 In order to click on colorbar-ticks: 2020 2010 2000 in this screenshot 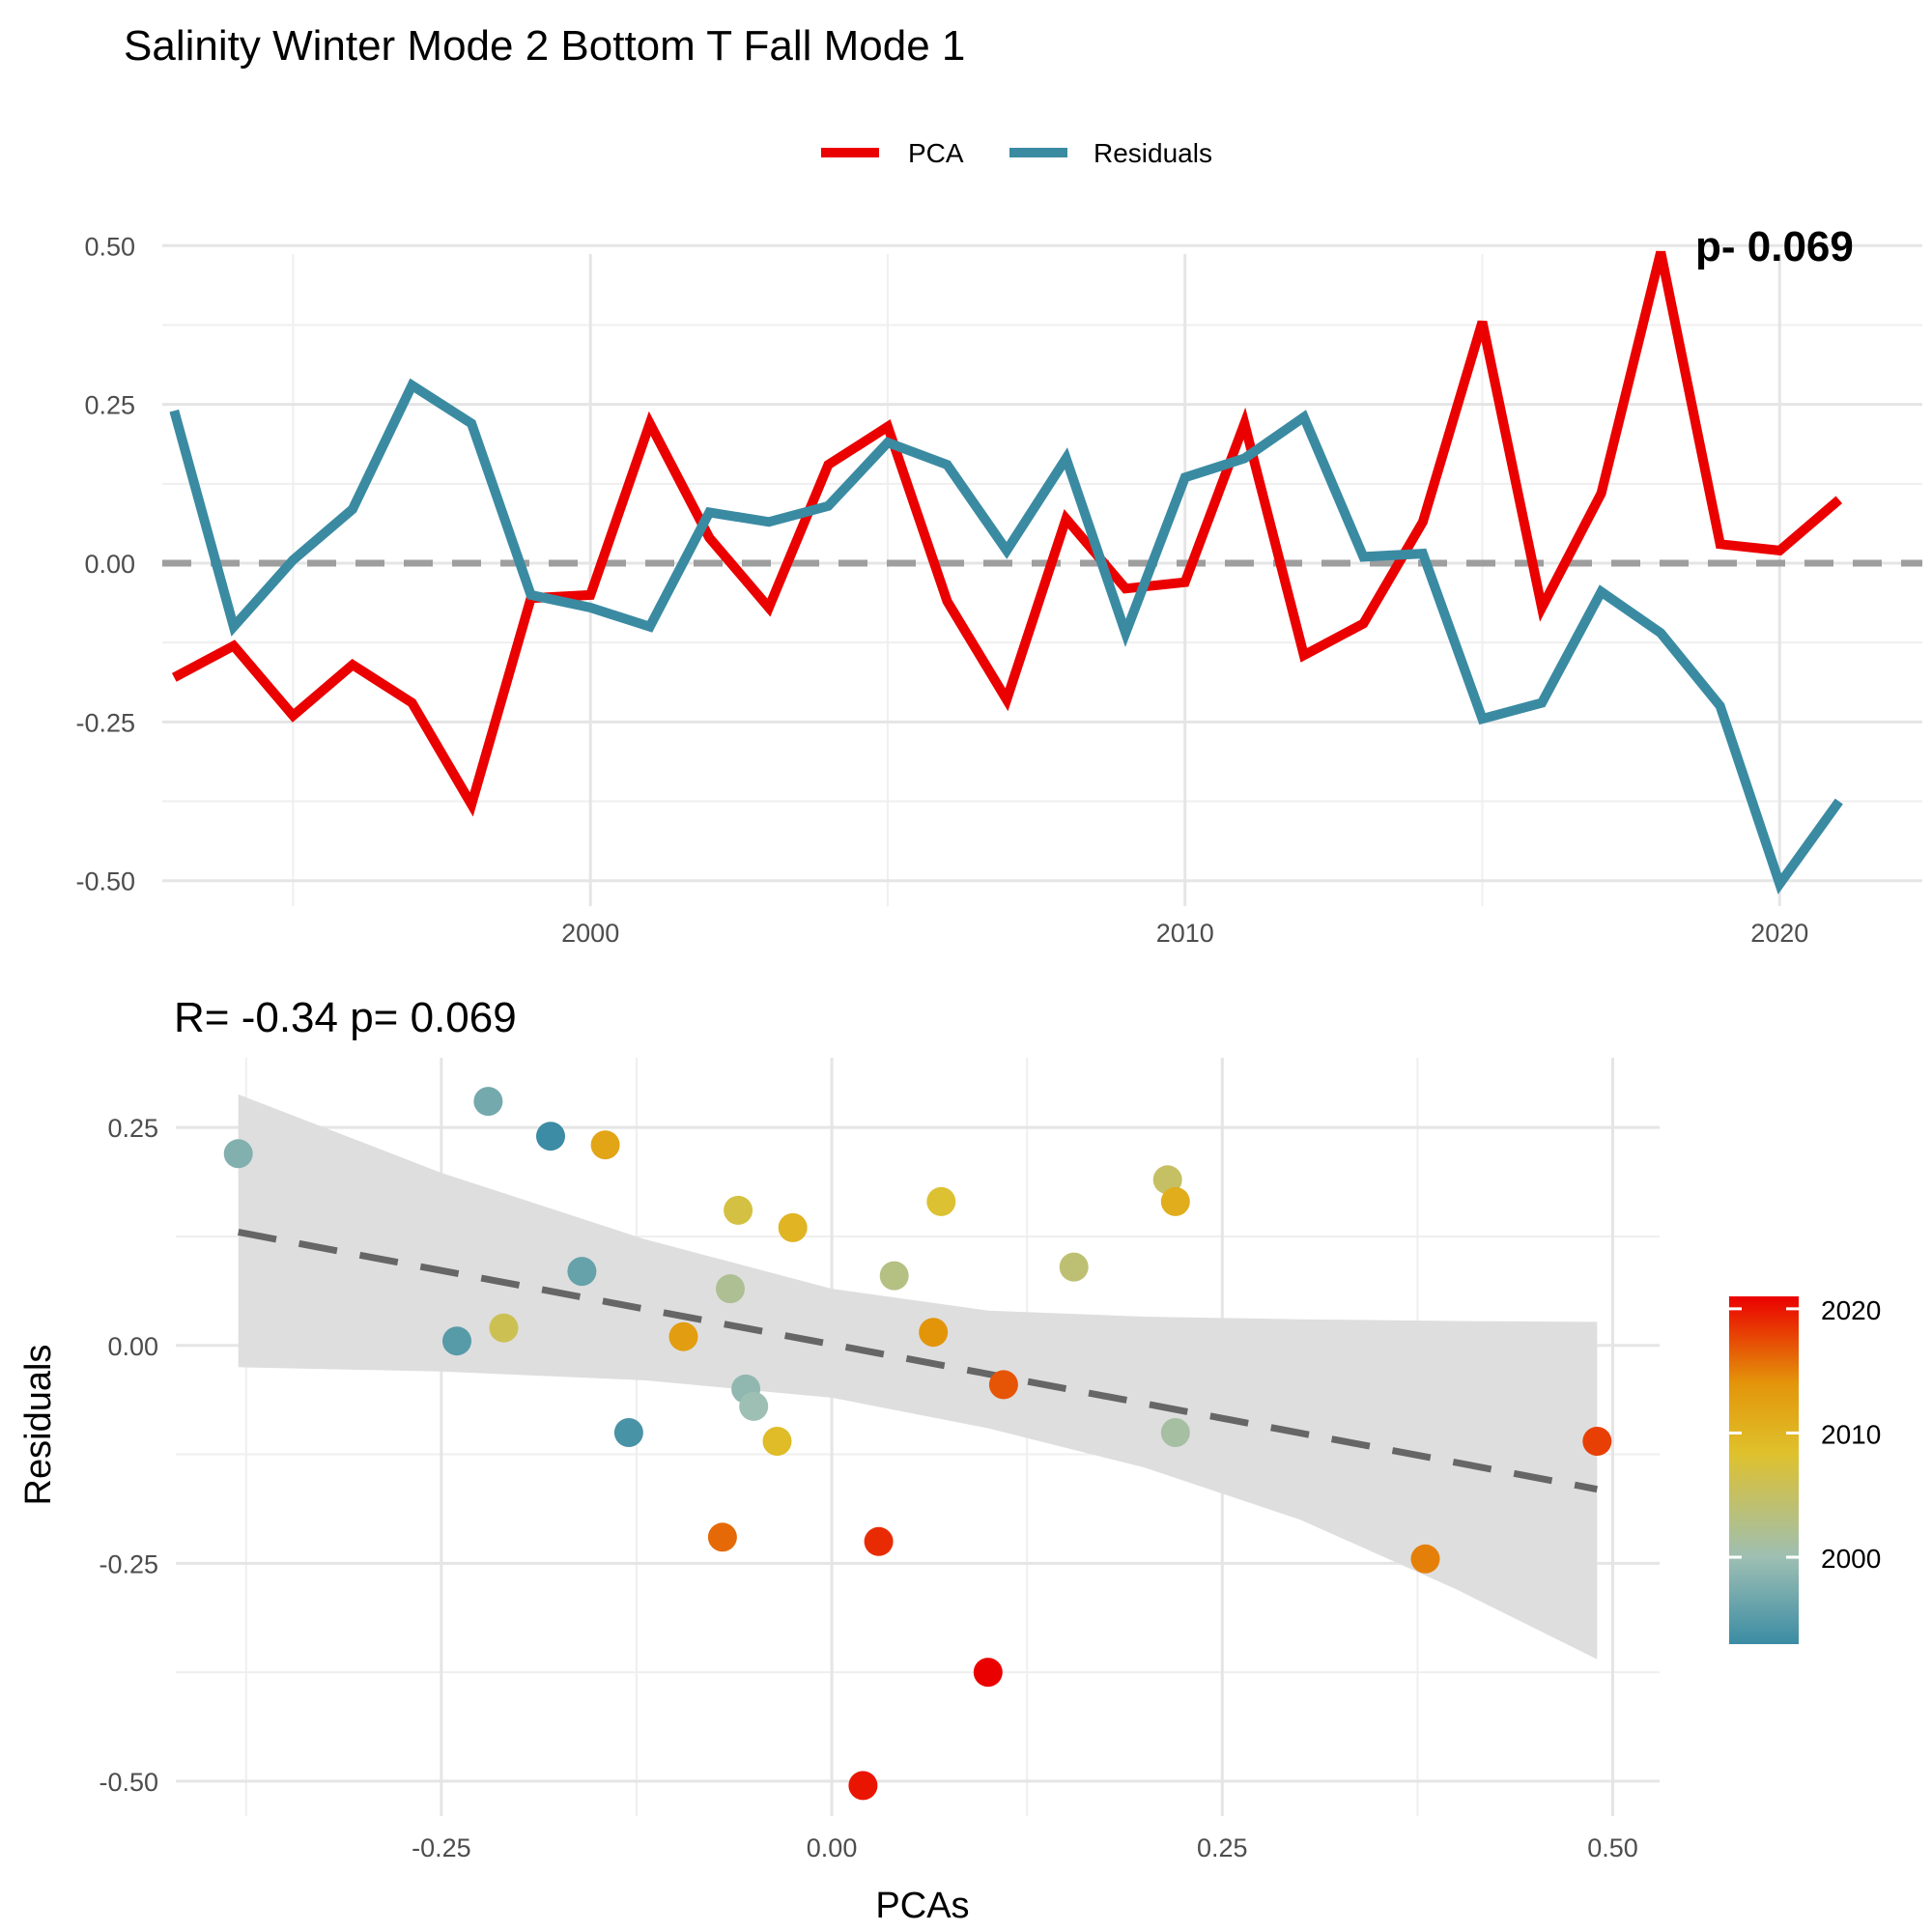, I will do `click(1805, 1434)`.